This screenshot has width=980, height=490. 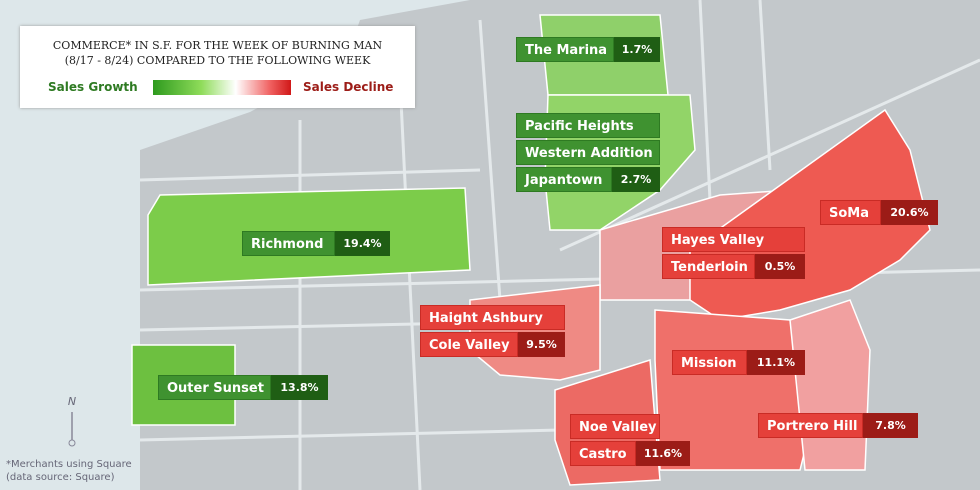 What do you see at coordinates (348, 87) in the screenshot?
I see `legend-decline: Sales Decline` at bounding box center [348, 87].